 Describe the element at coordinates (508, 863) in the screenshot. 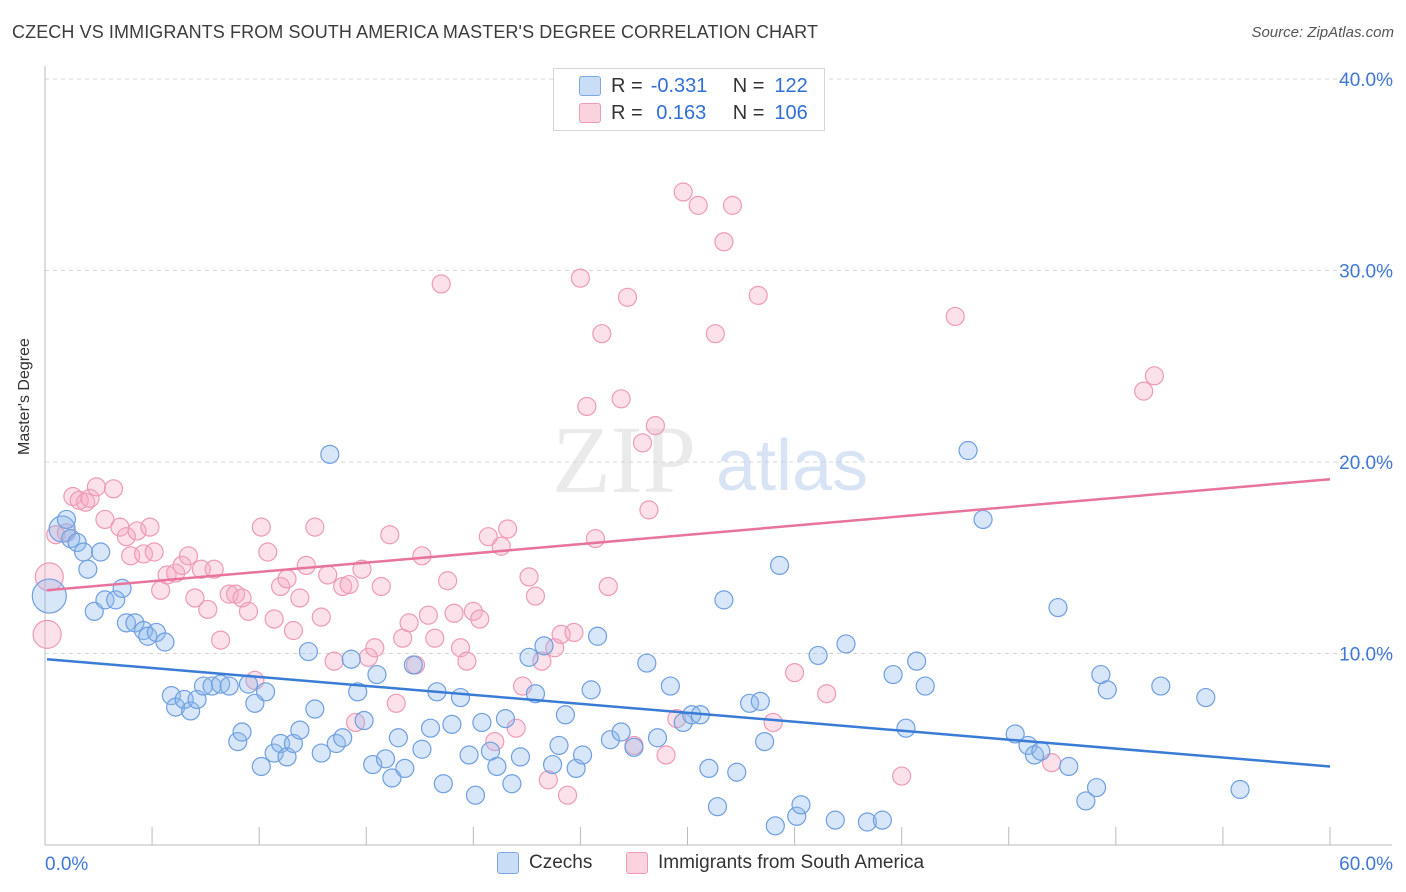

I see `legend-swatch-czechs` at that location.